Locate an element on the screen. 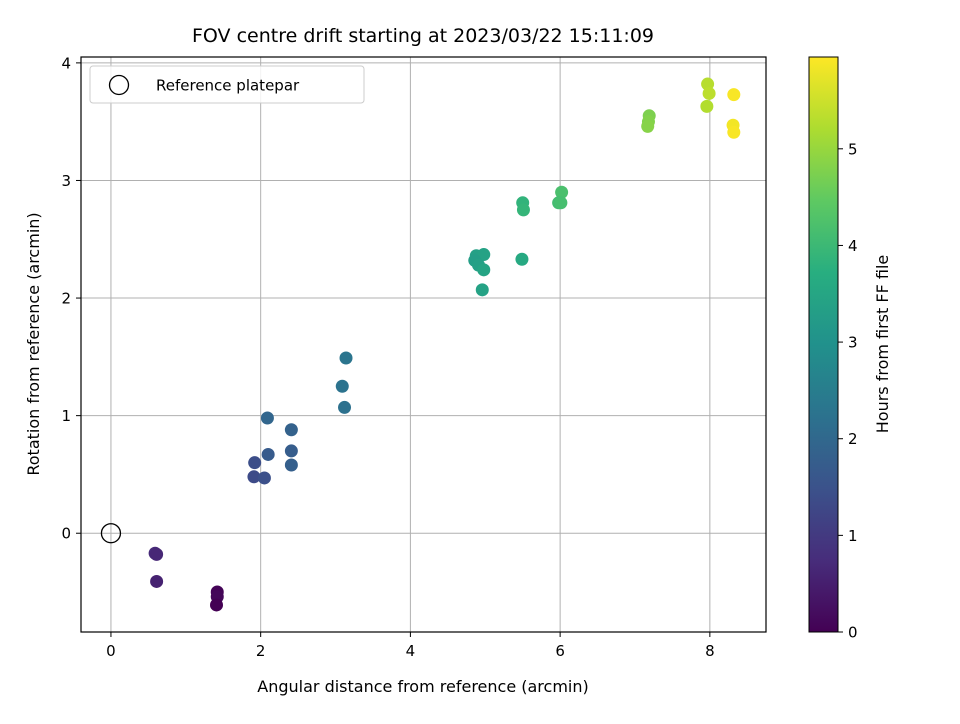  colorbar-tick-label: 0 is located at coordinates (853, 633).